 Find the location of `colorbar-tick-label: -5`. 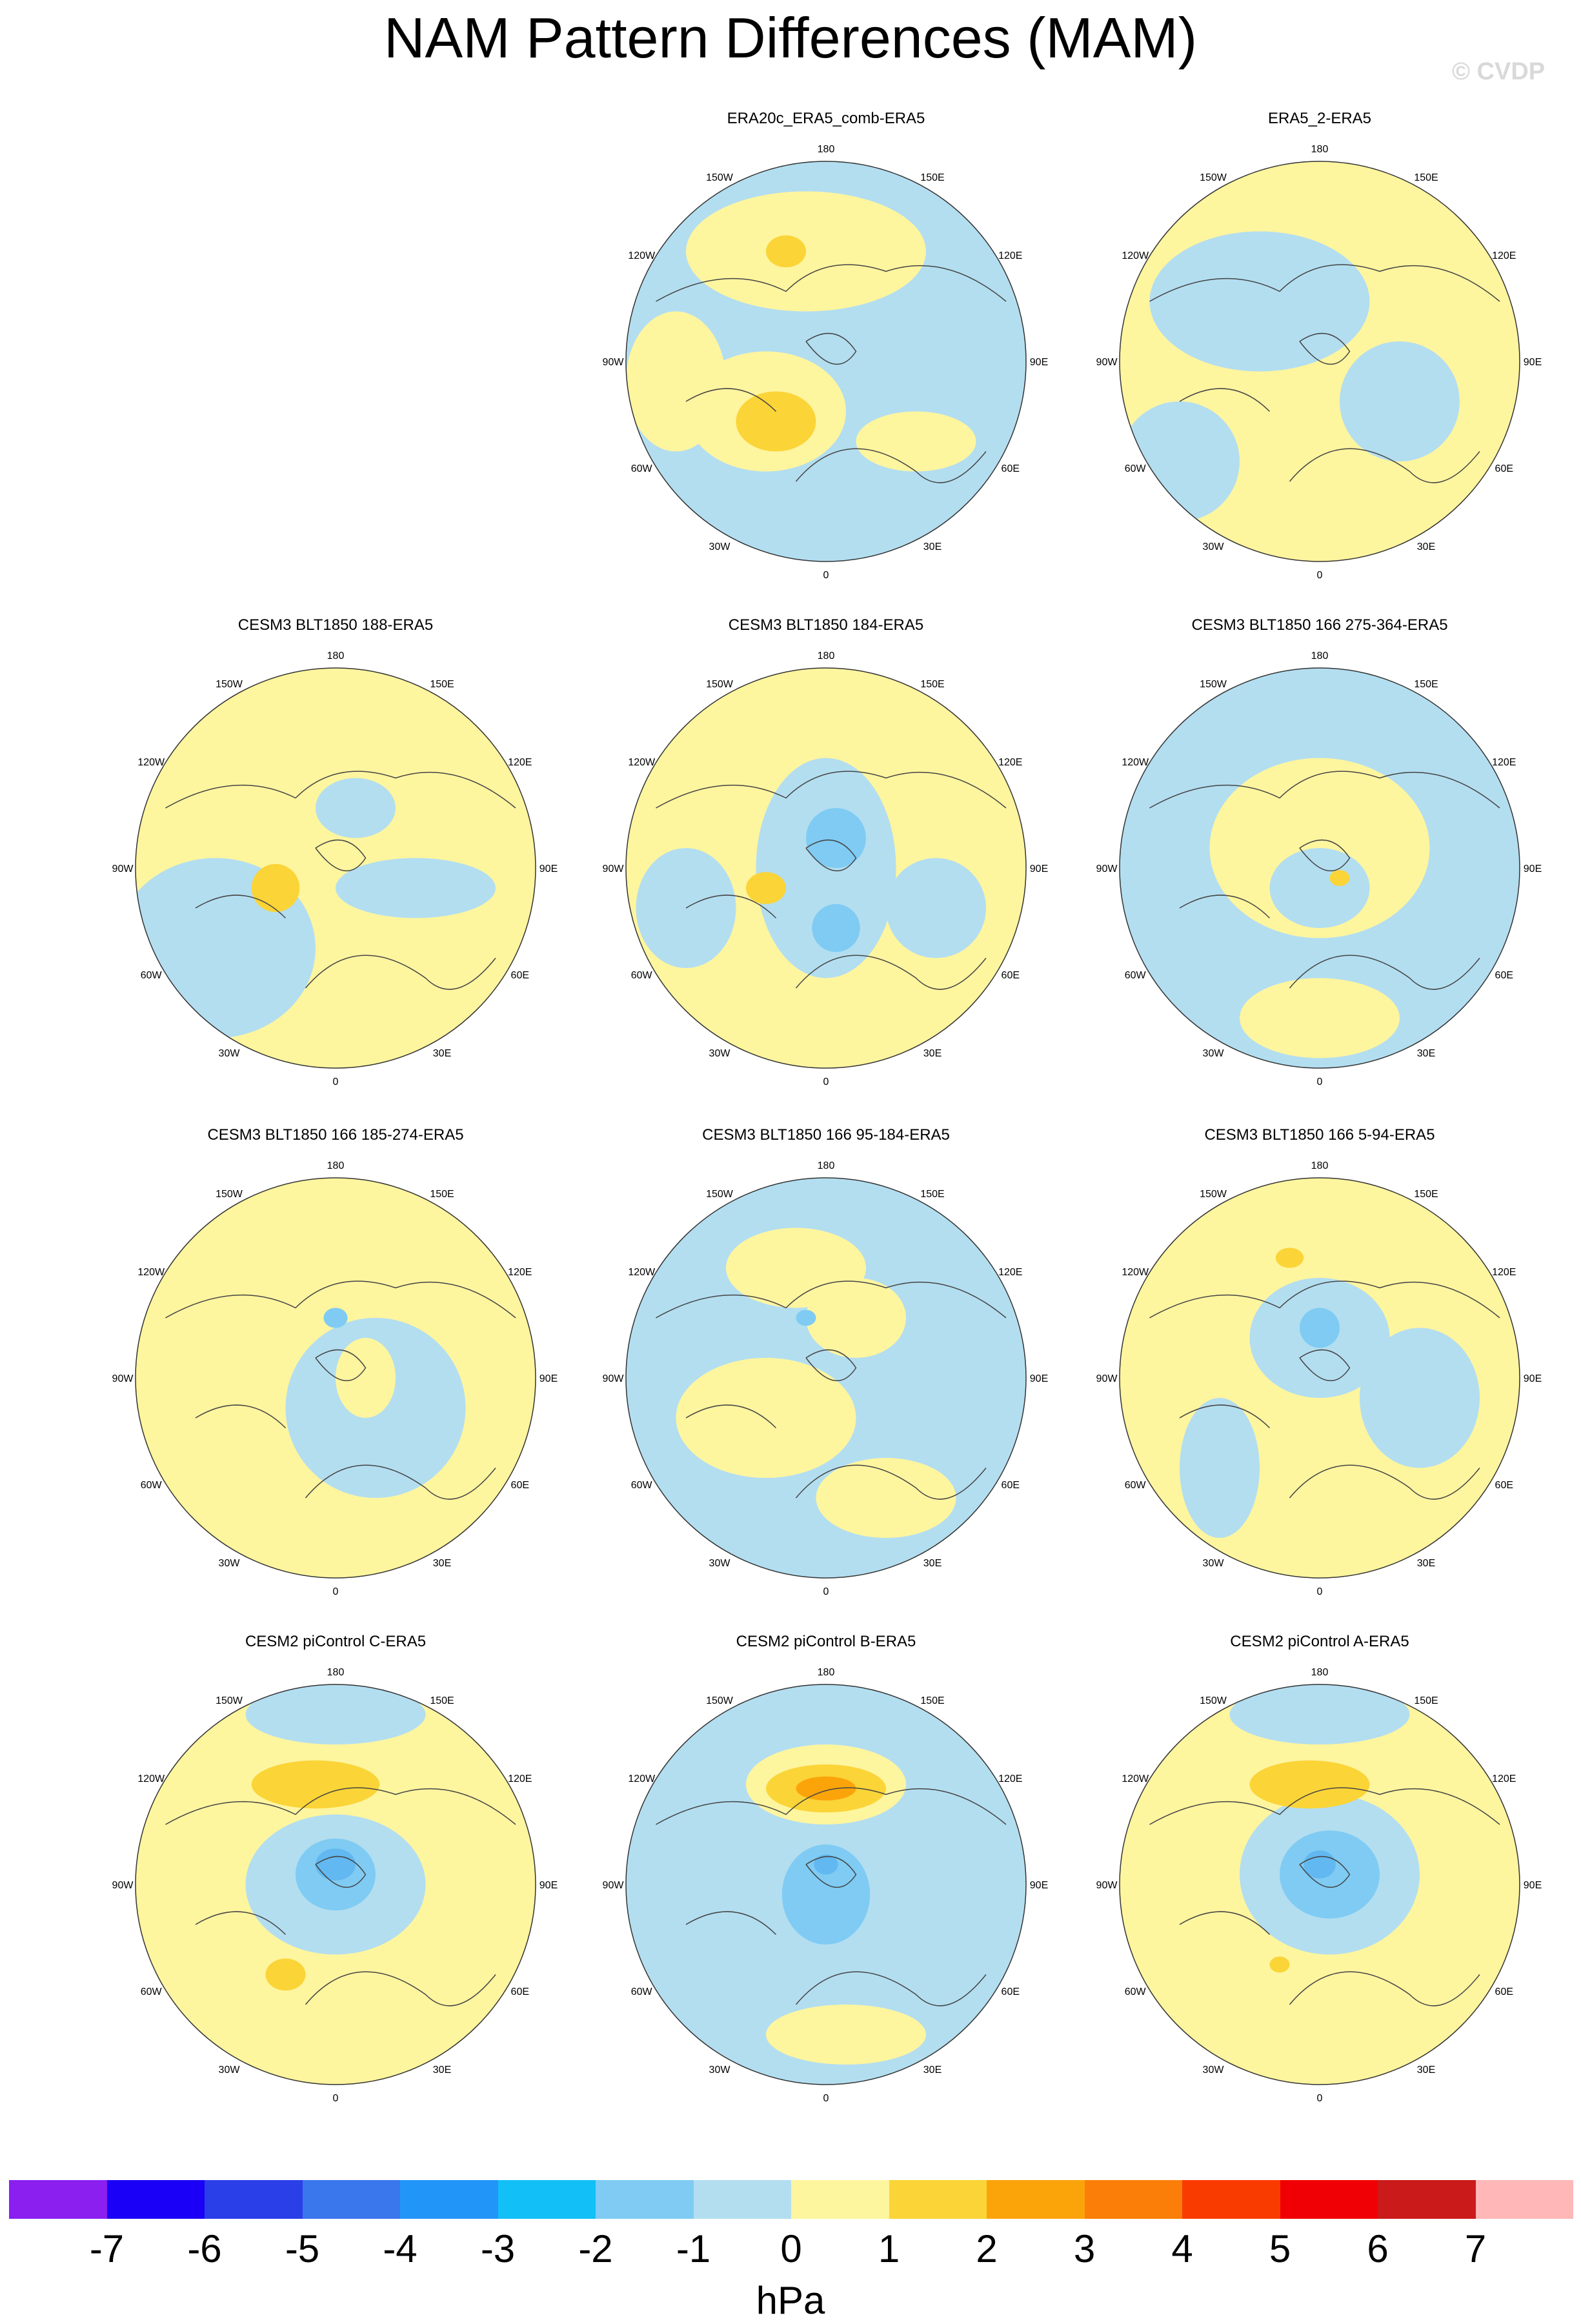

colorbar-tick-label: -5 is located at coordinates (302, 2248).